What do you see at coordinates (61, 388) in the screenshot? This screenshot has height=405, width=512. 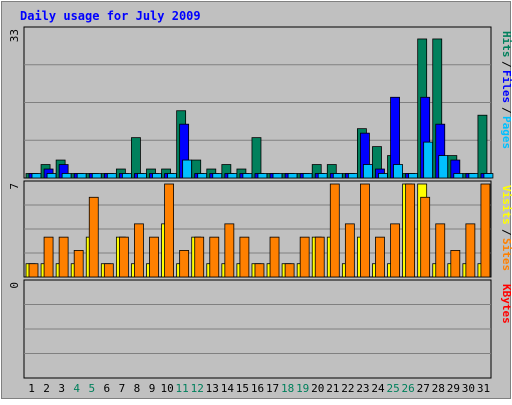 I see `x-axis-tick-label: 3` at bounding box center [61, 388].